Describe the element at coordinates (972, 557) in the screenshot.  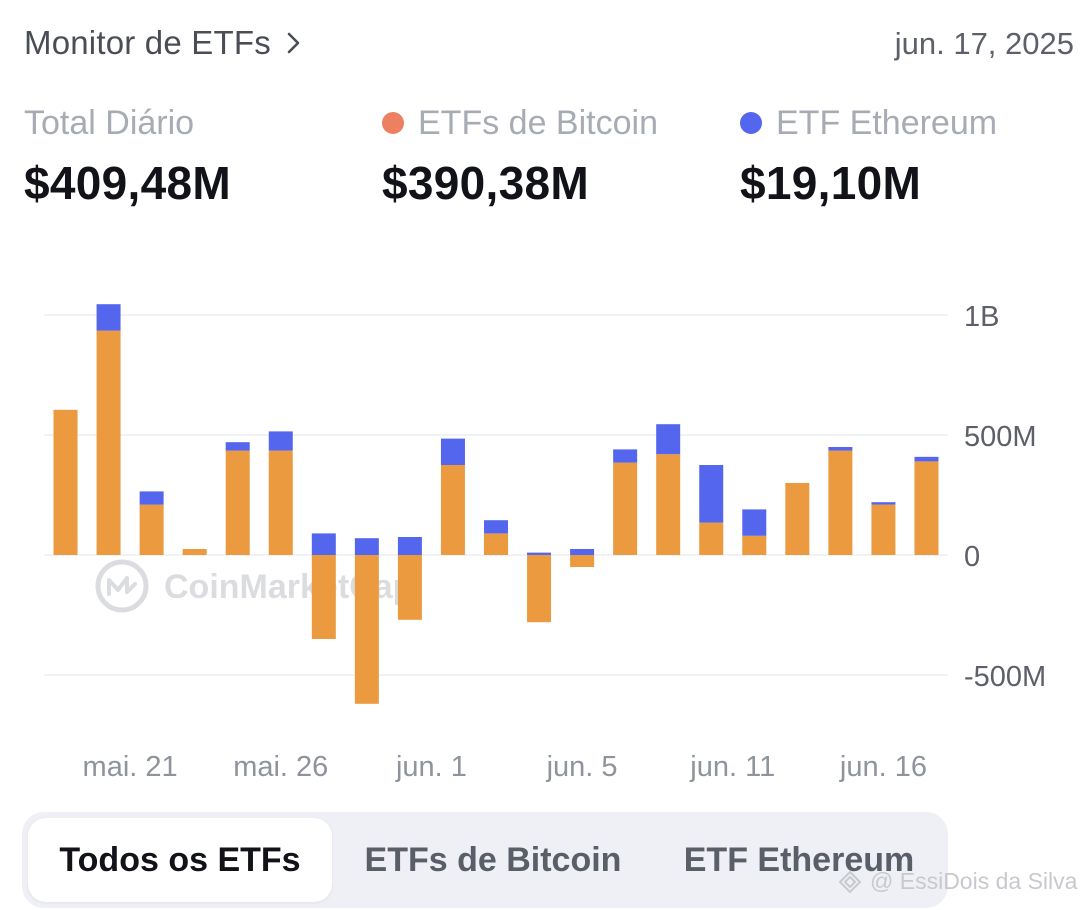
I see `y-tick-label: 0` at that location.